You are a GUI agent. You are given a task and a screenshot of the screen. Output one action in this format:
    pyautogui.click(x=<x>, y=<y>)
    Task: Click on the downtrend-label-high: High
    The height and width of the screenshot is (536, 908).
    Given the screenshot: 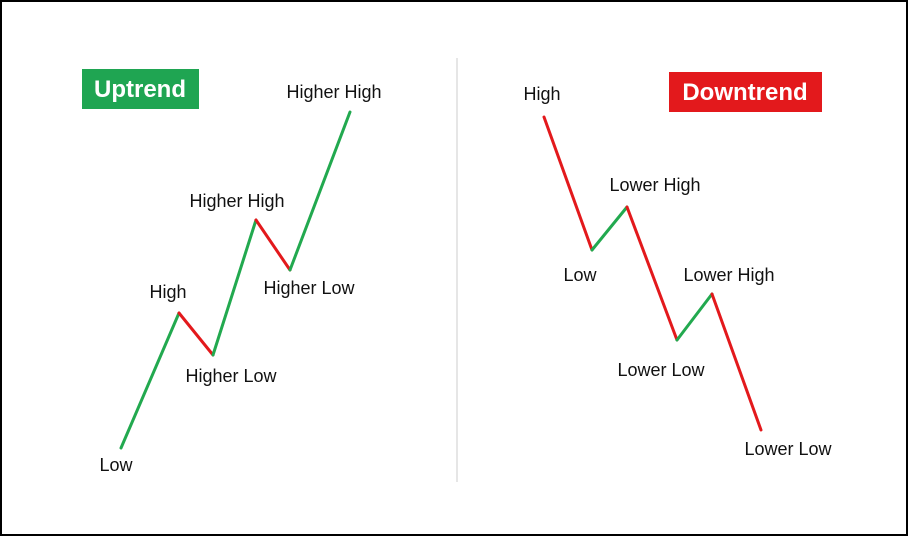 What is the action you would take?
    pyautogui.click(x=541, y=94)
    